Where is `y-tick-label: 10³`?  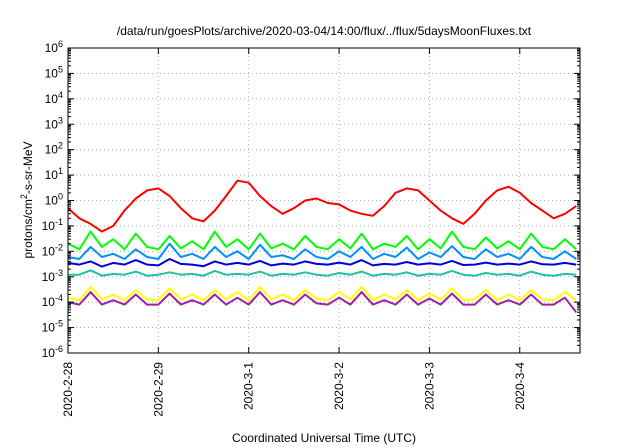 y-tick-label: 10³ is located at coordinates (54, 123).